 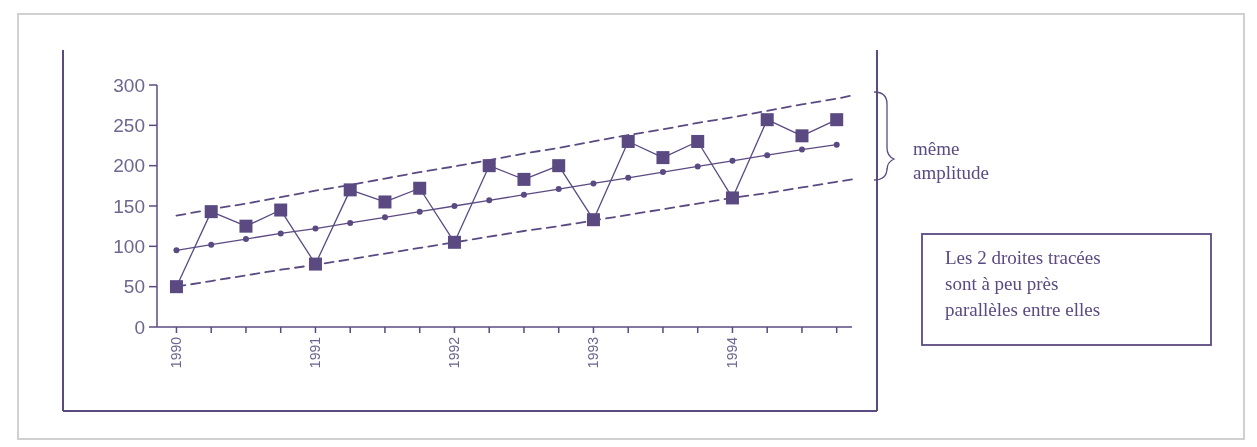 I want to click on y-tick-label: 100, so click(x=129, y=246).